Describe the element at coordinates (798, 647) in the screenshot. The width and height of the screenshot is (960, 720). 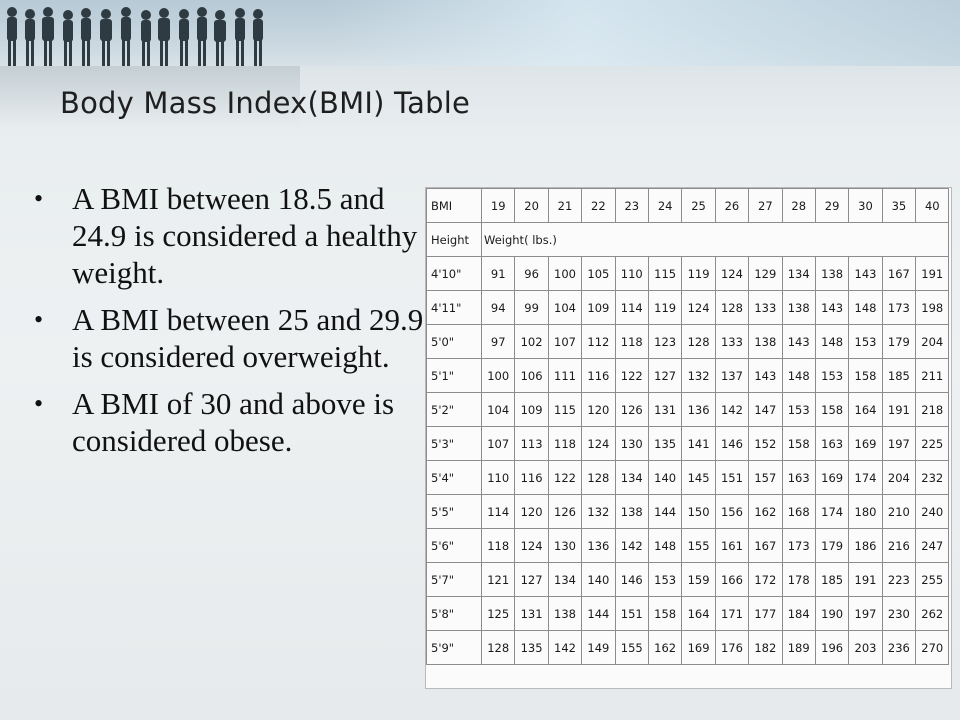
I see `weight-cell: 189` at that location.